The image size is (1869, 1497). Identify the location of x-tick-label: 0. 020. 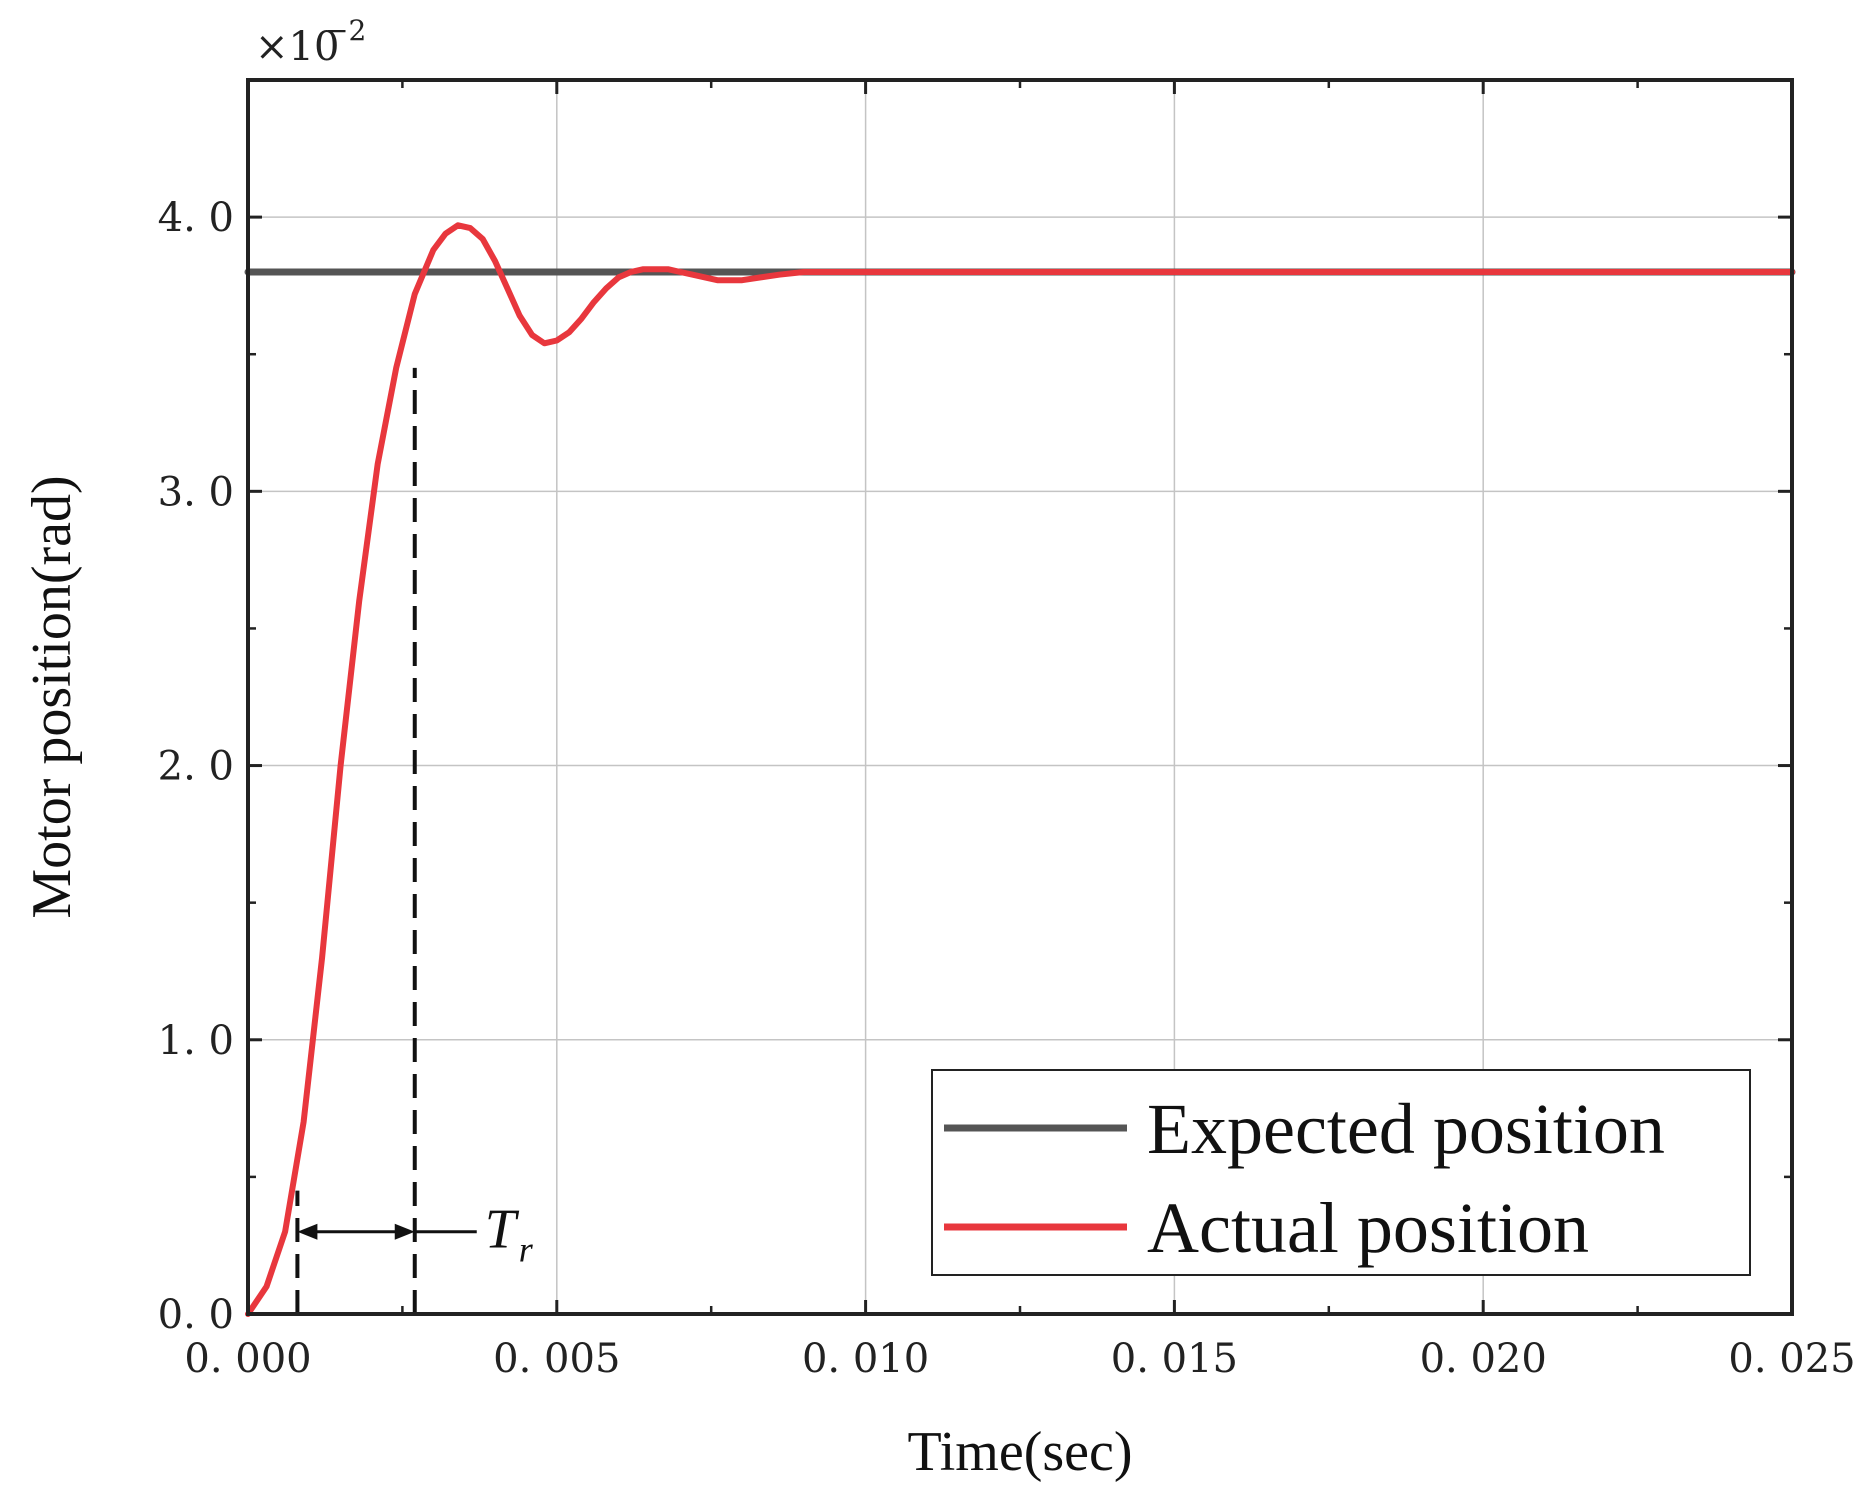
(1483, 1359).